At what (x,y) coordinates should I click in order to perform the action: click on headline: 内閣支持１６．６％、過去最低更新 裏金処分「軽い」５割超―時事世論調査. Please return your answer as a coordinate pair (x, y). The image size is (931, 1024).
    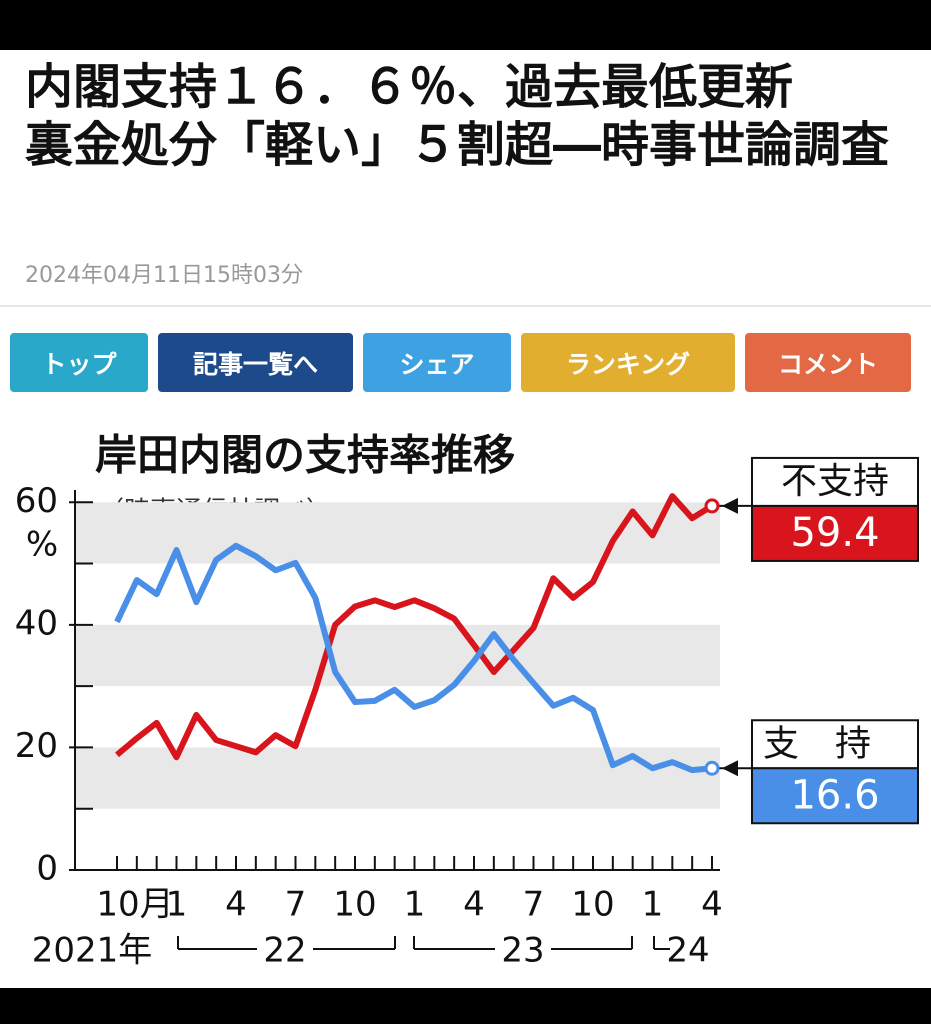
    Looking at the image, I should click on (460, 116).